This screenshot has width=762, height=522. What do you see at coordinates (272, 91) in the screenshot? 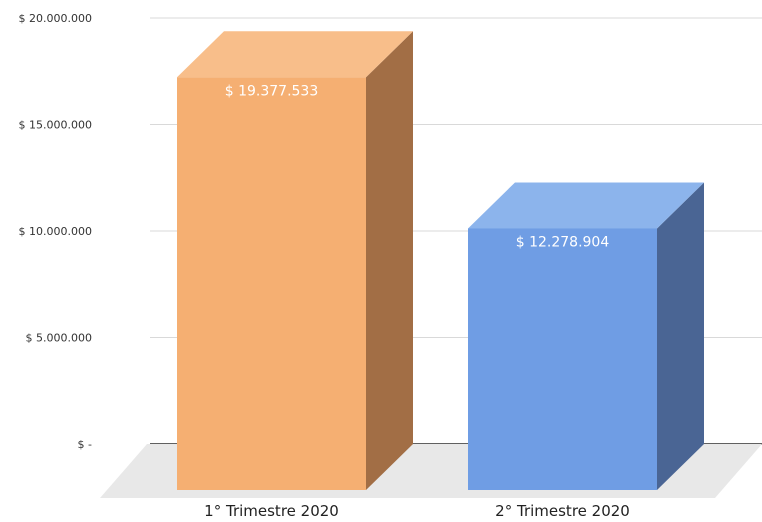
I see `bar-data-label: $ 19.377.533` at bounding box center [272, 91].